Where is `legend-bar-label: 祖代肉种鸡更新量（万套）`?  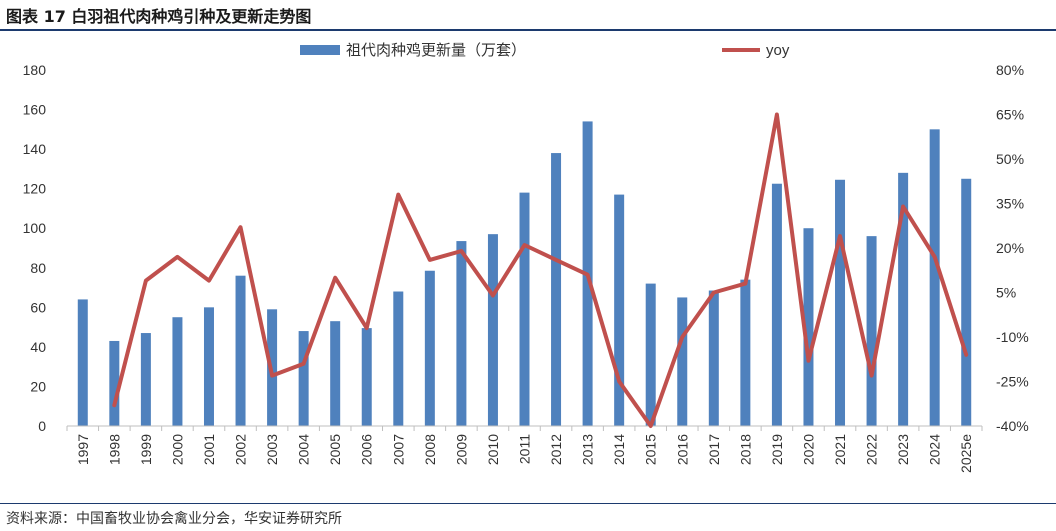
legend-bar-label: 祖代肉种鸡更新量（万套） is located at coordinates (436, 50).